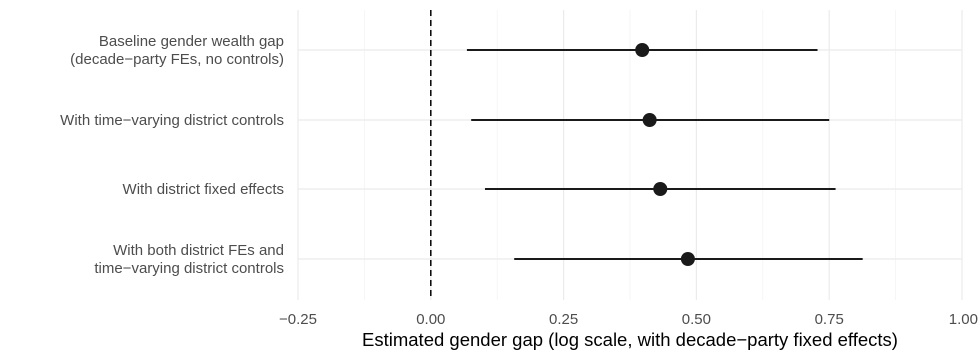  What do you see at coordinates (191, 41) in the screenshot?
I see `category-label: Baseline gender wealth gap` at bounding box center [191, 41].